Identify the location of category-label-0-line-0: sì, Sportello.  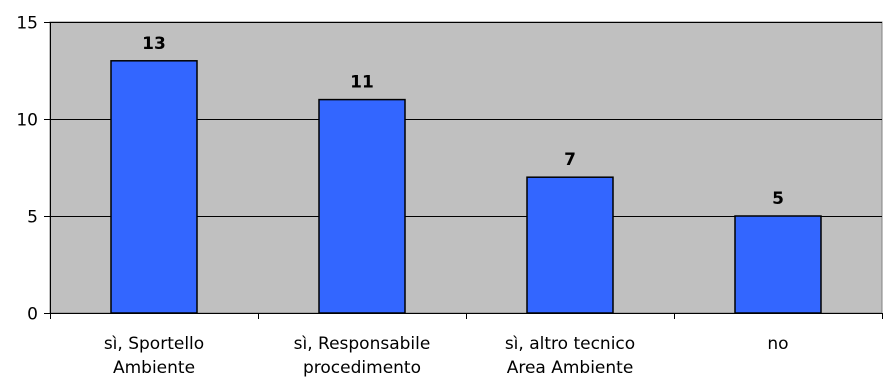
(154, 344).